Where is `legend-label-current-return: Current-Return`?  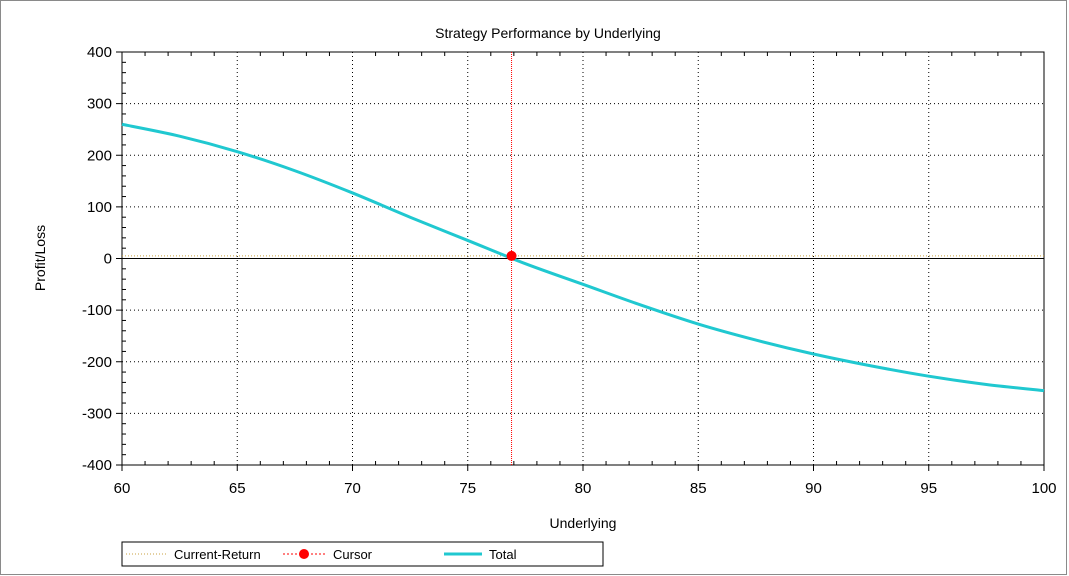
legend-label-current-return: Current-Return is located at coordinates (217, 554).